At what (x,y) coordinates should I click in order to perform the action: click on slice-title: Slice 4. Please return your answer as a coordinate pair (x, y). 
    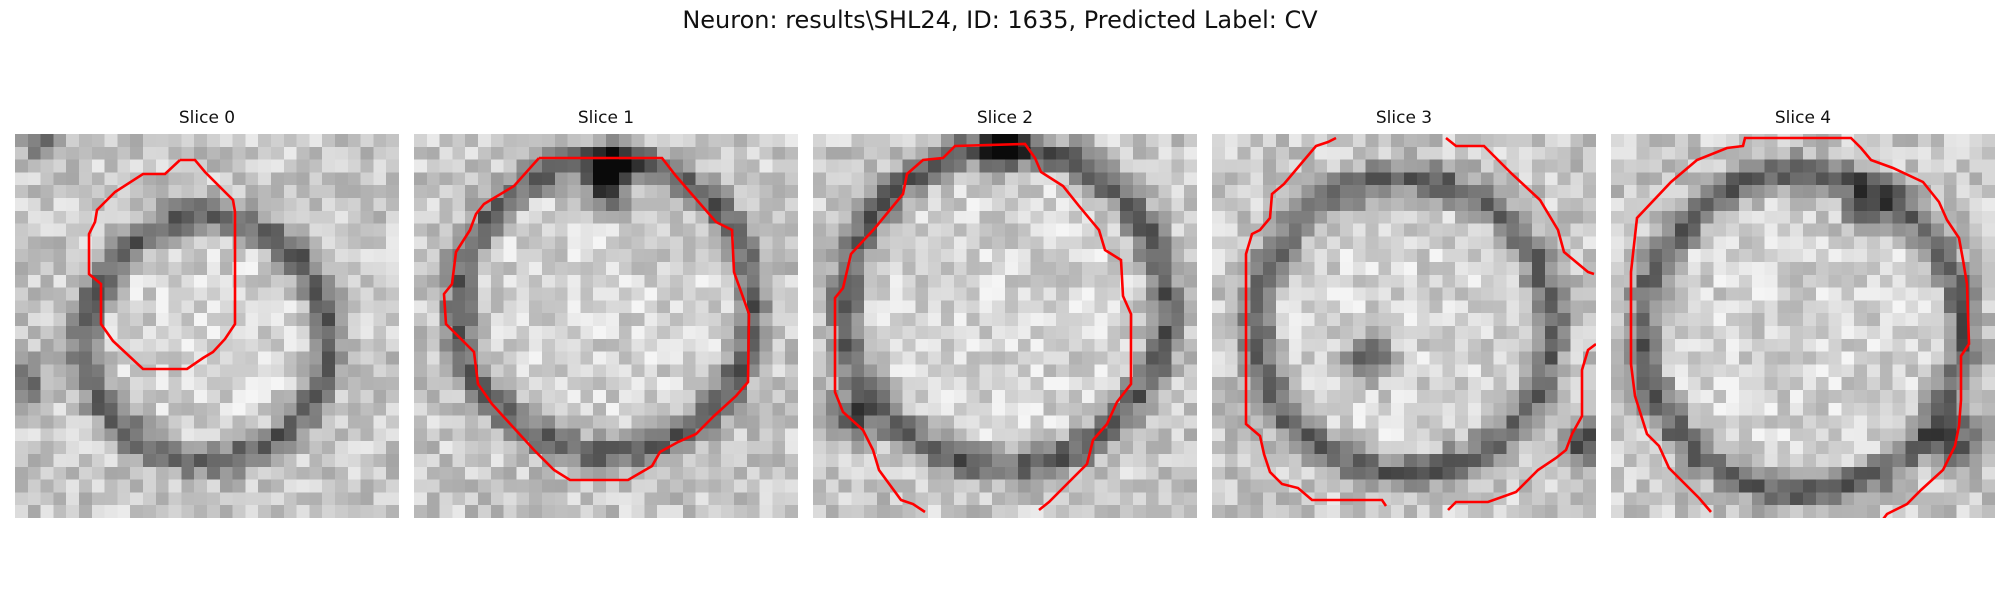
    Looking at the image, I should click on (1803, 118).